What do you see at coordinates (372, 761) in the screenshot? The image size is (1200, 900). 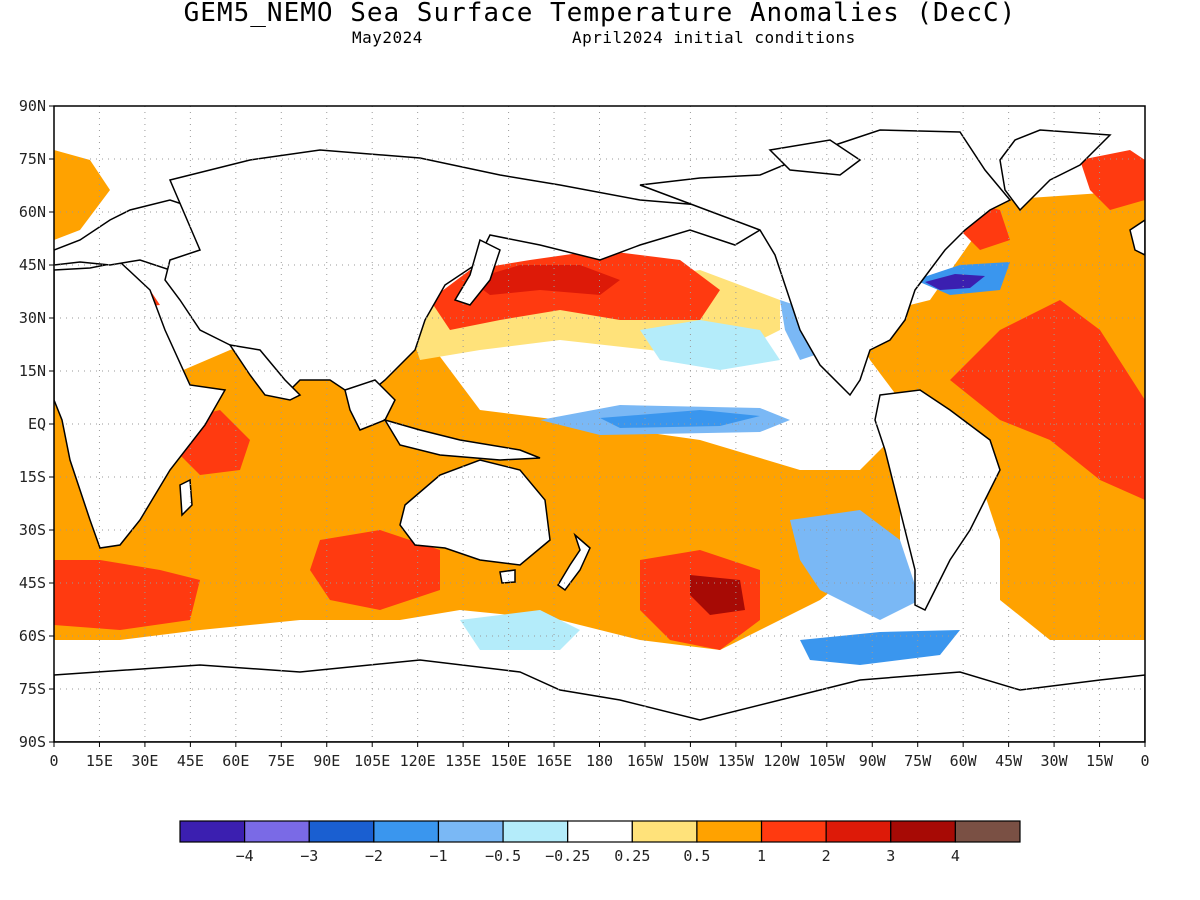 I see `x-tick-label: 105E` at bounding box center [372, 761].